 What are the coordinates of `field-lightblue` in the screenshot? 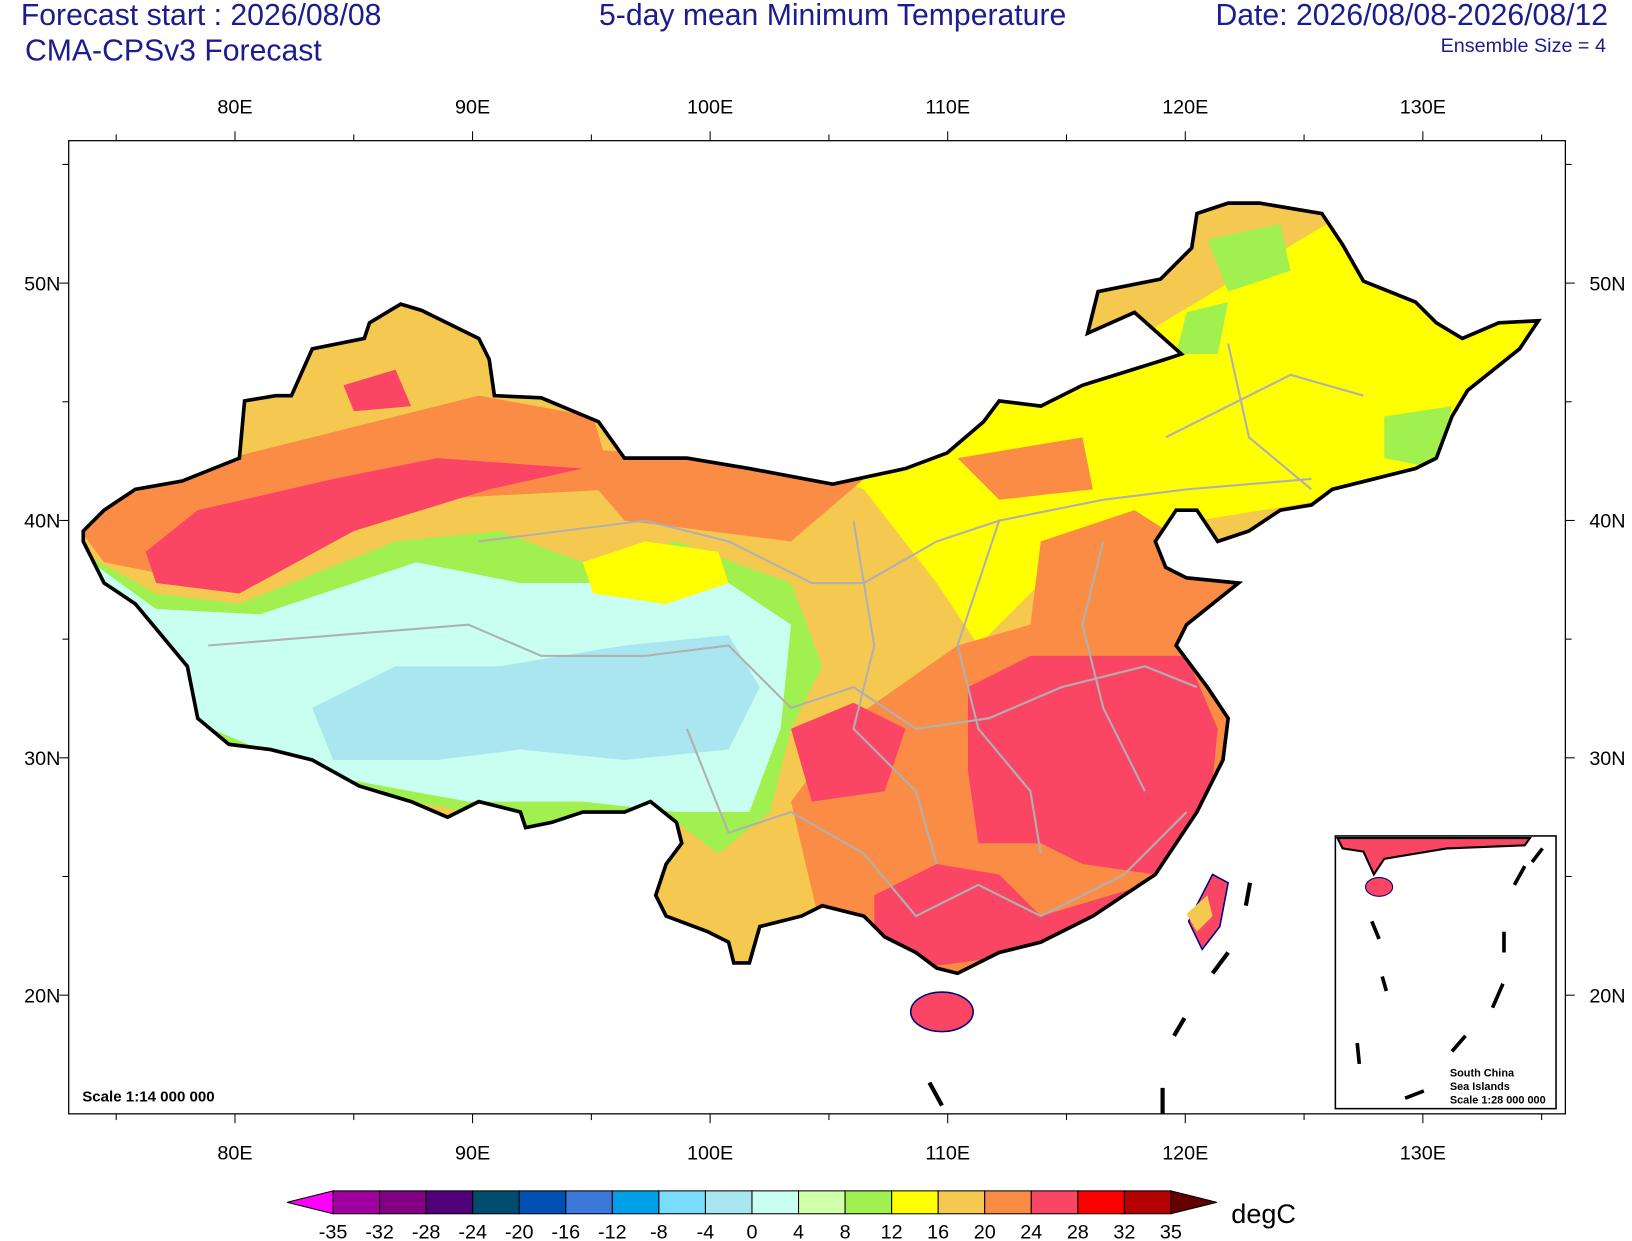 It's located at (536, 697).